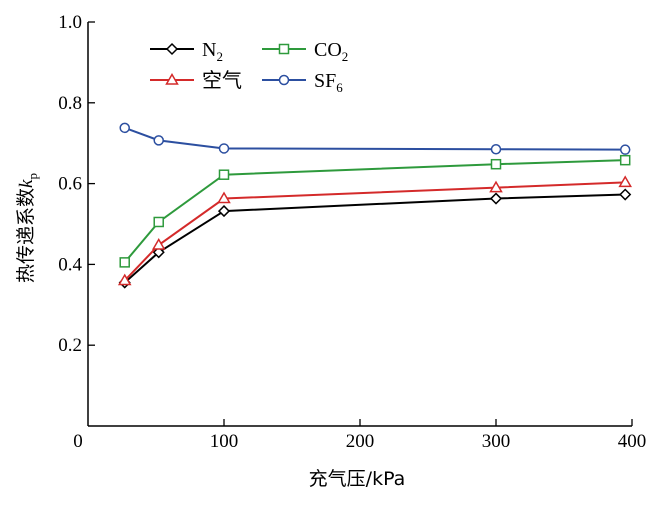 Image resolution: width=657 pixels, height=515 pixels. What do you see at coordinates (78, 441) in the screenshot?
I see `x-tick-label: 0` at bounding box center [78, 441].